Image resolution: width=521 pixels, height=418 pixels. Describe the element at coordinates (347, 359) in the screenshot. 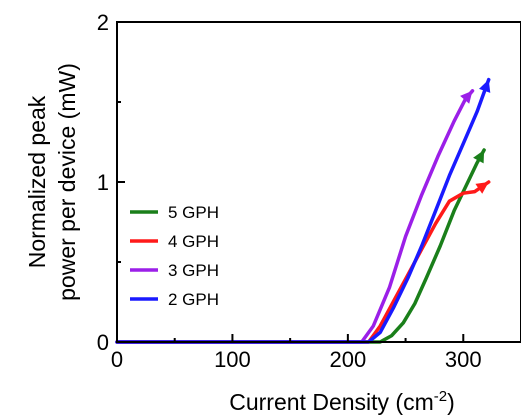

I see `x-tick-label: 200` at that location.